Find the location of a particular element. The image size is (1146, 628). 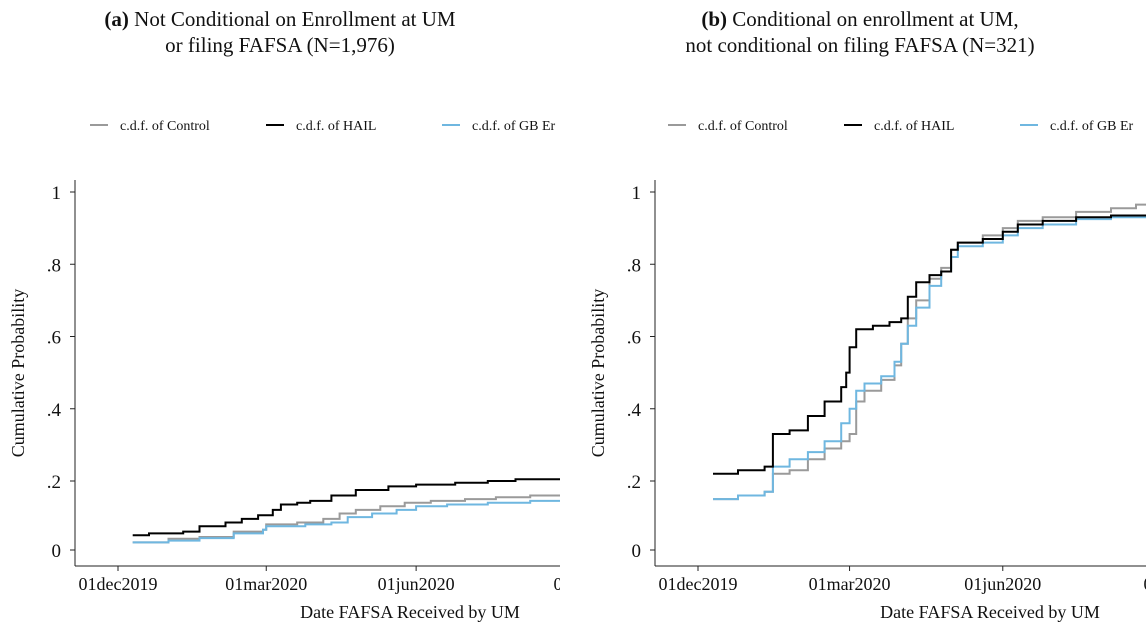

panel-a-title-label: (a) is located at coordinates (116, 19).